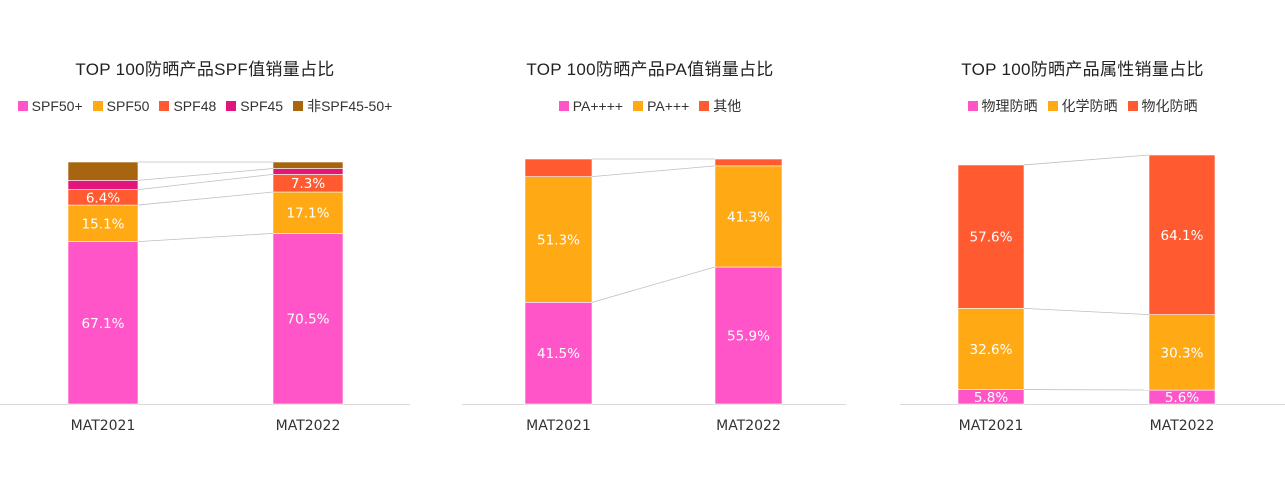 This screenshot has height=495, width=1285. I want to click on legend-item: PA++++, so click(591, 106).